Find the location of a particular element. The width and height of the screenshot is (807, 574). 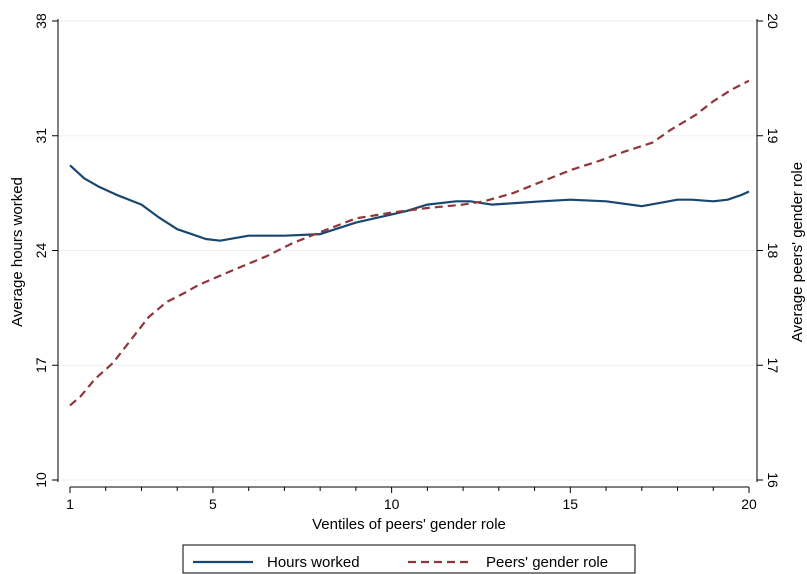

y-left-tick-label: 24 is located at coordinates (41, 251).